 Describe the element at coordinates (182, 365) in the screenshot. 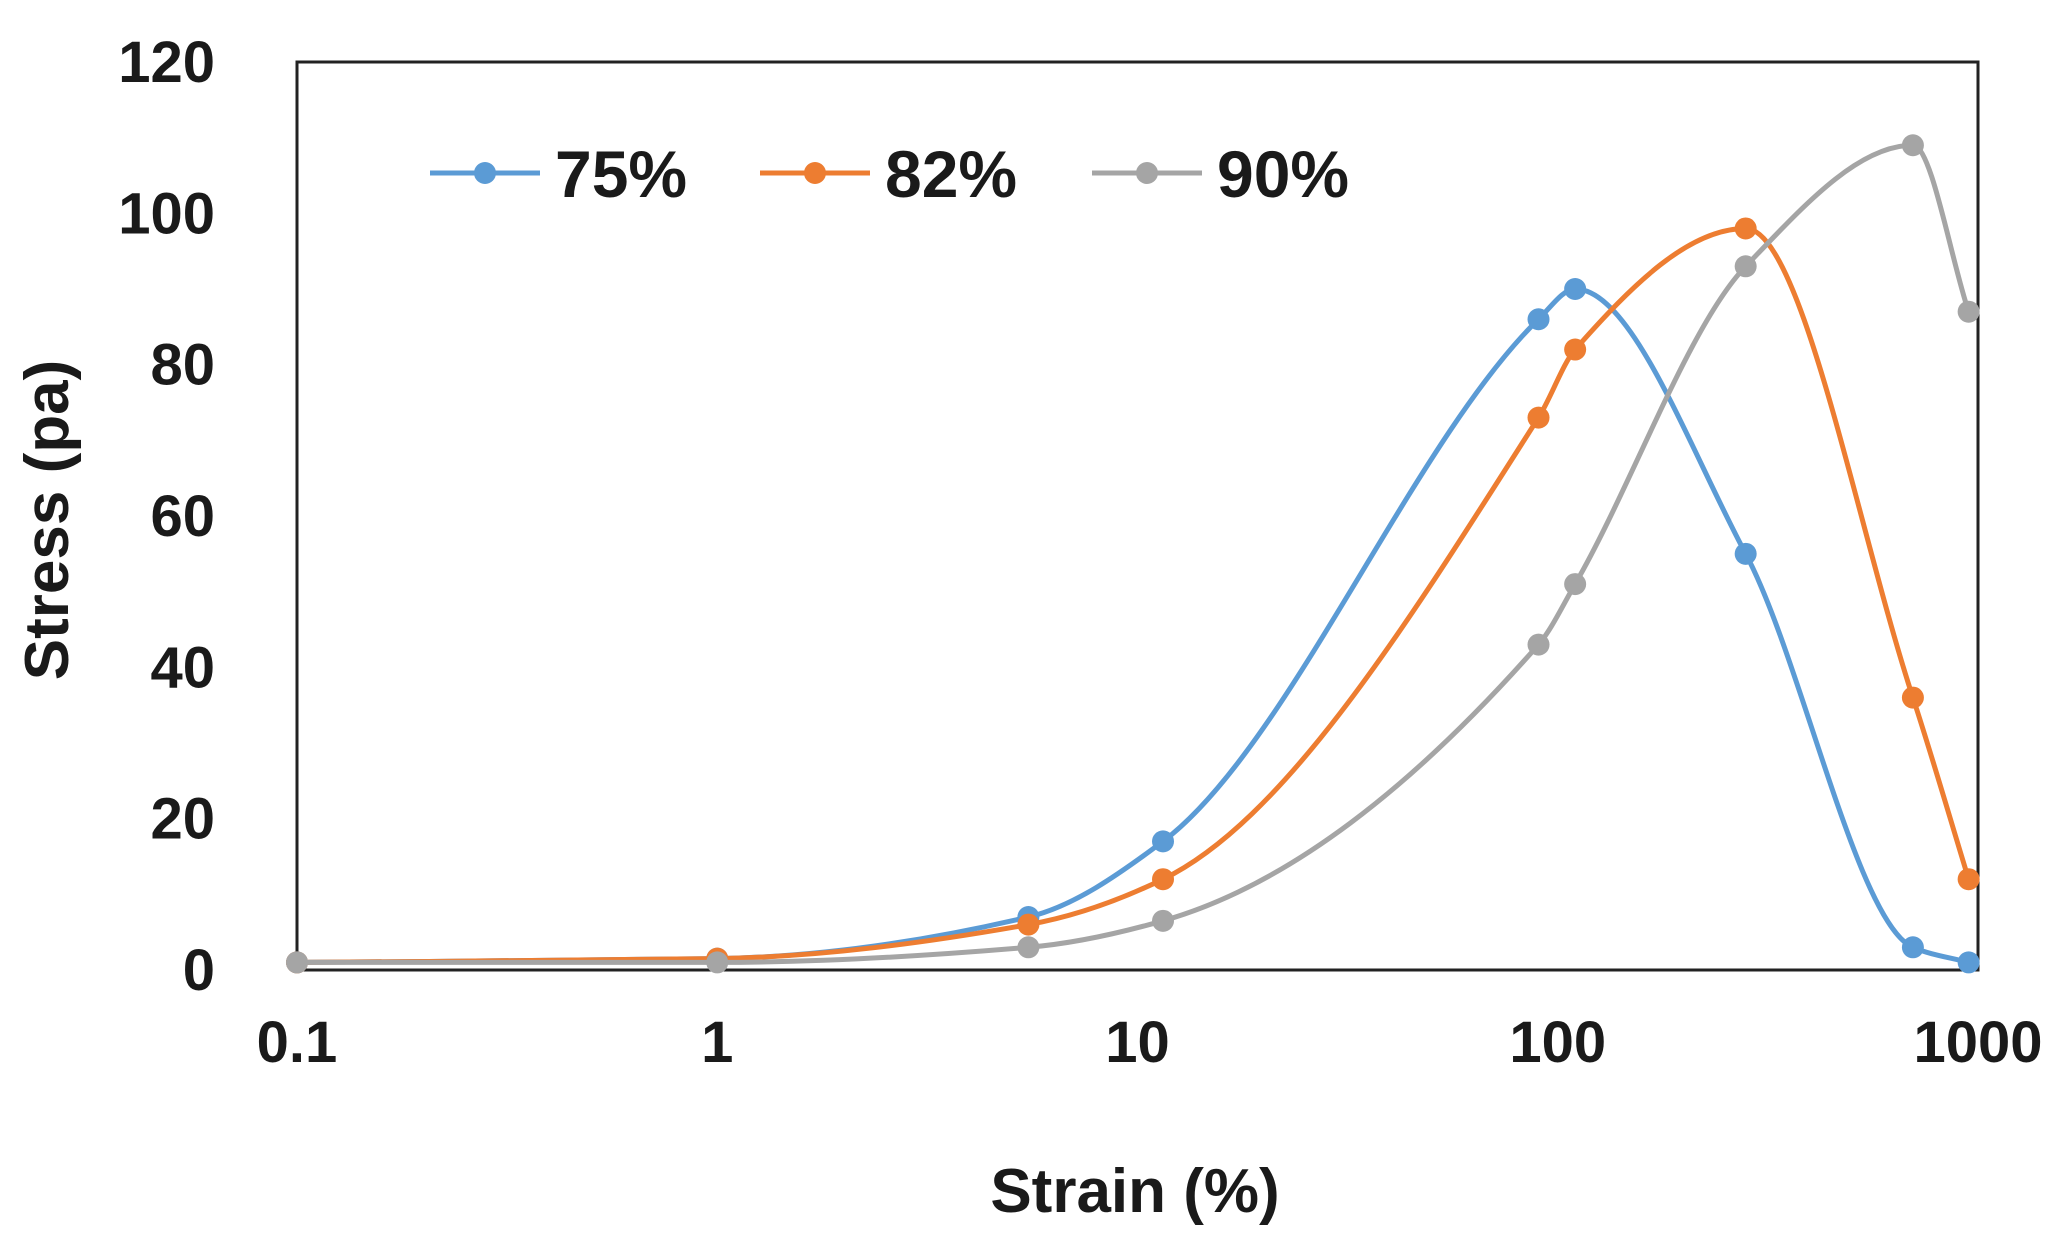

I see `y-tick-label: 80` at that location.